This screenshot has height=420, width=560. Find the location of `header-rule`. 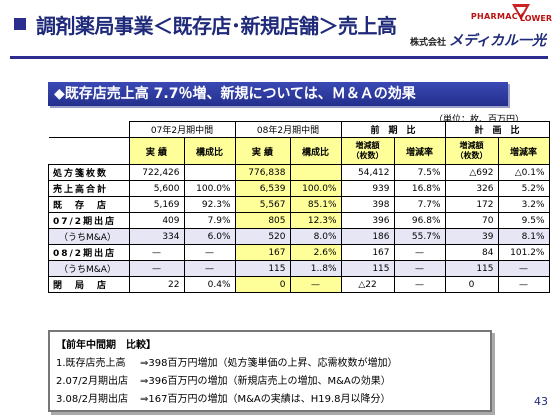

header-rule is located at coordinates (279, 57).